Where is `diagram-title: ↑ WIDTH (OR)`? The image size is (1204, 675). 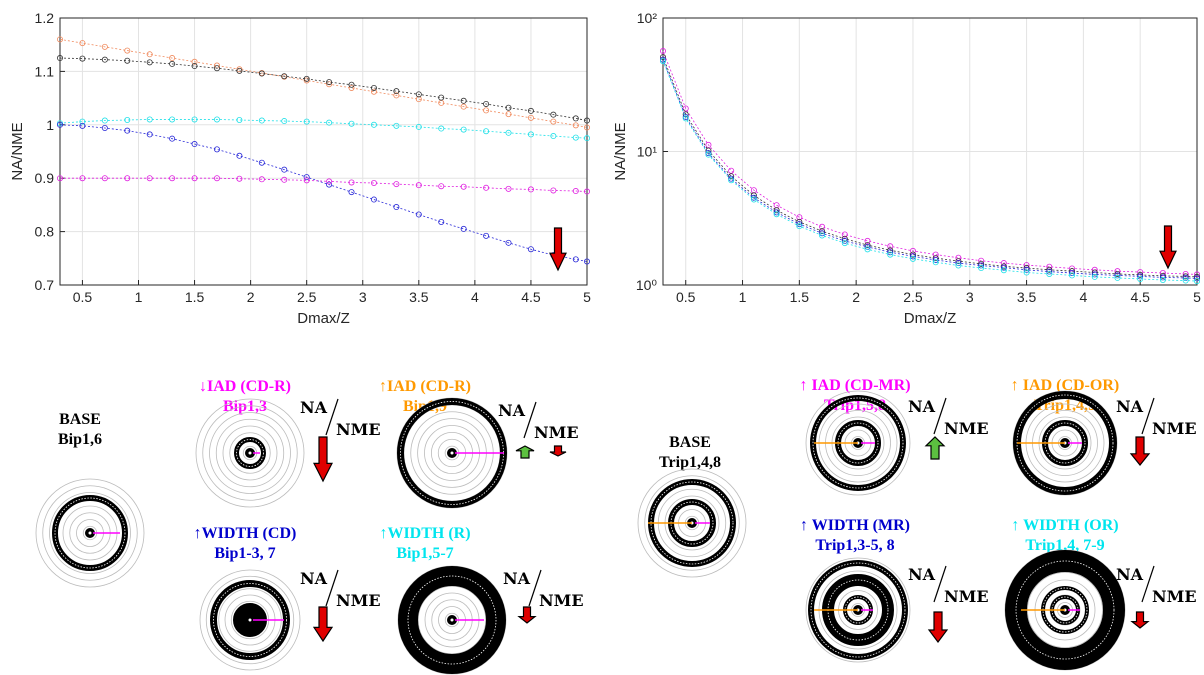 diagram-title: ↑ WIDTH (OR) is located at coordinates (1064, 525).